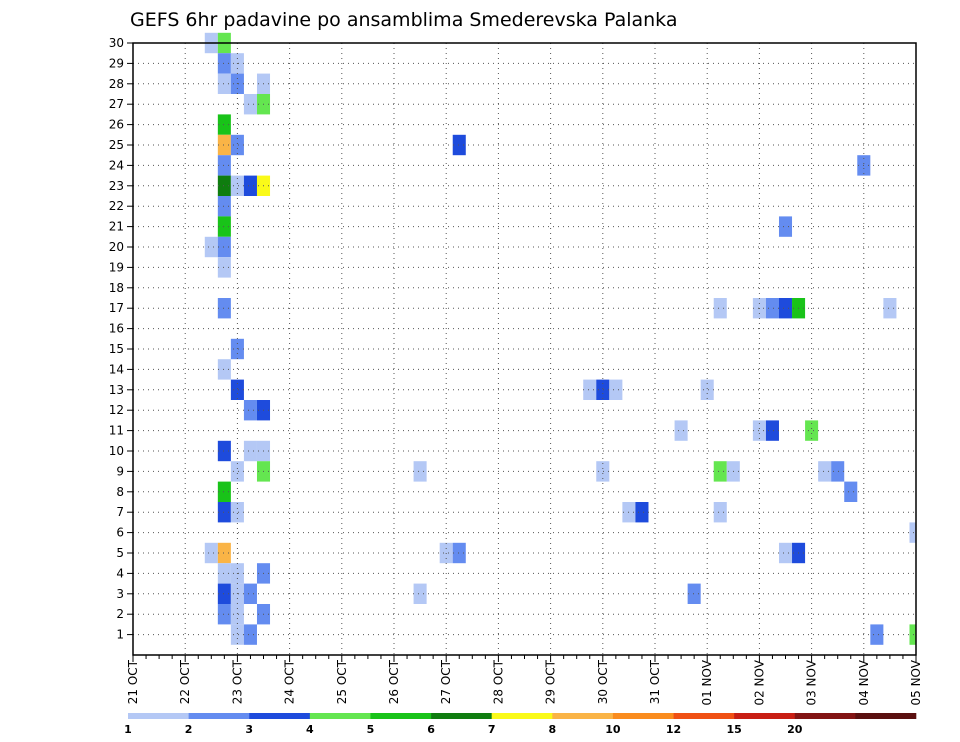 Image resolution: width=960 pixels, height=742 pixels. Describe the element at coordinates (371, 729) in the screenshot. I see `legend-label: 5` at that location.